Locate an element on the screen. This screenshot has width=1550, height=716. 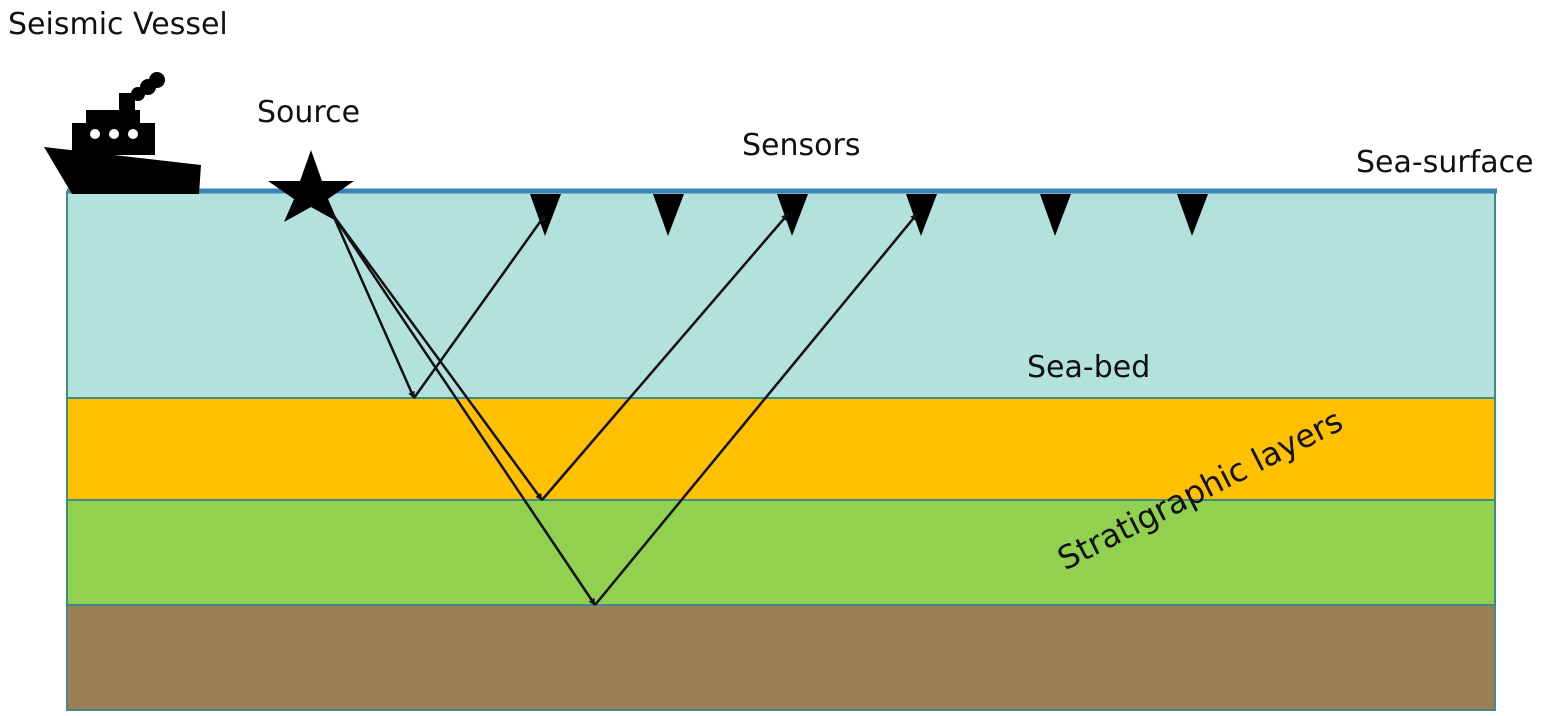
sea-bed-label: Sea-bed is located at coordinates (1089, 367).